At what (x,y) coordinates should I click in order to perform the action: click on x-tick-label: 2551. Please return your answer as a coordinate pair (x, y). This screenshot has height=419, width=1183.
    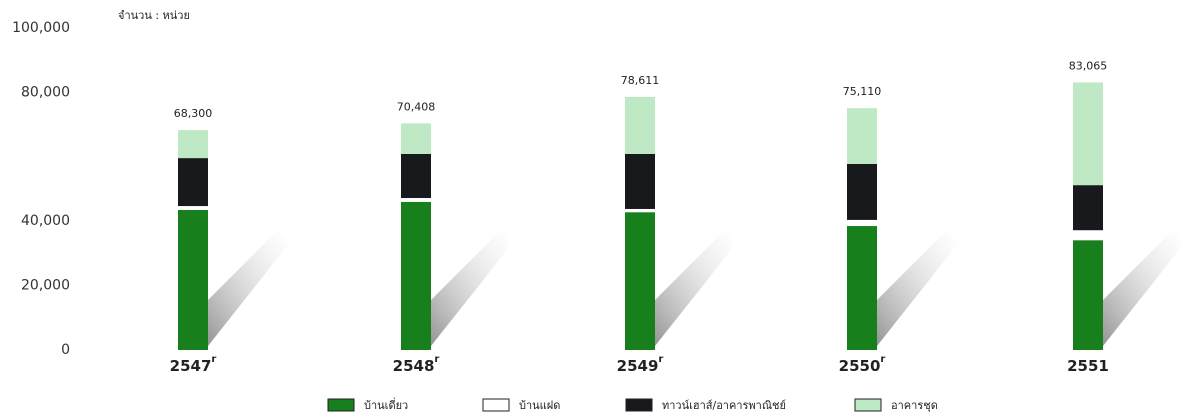
    Looking at the image, I should click on (1088, 366).